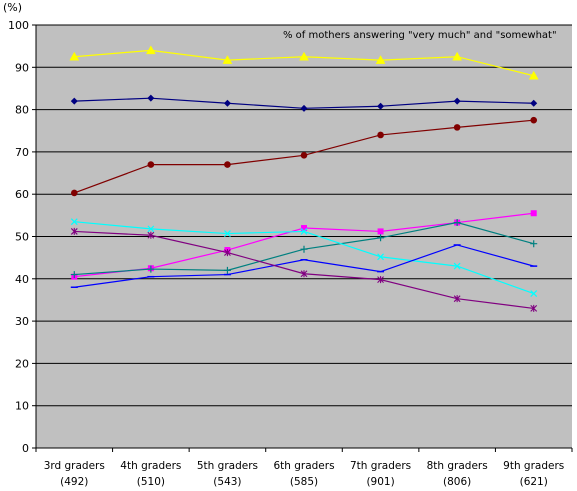 This screenshot has height=491, width=577. Describe the element at coordinates (227, 482) in the screenshot. I see `x-tick-sample-size: (543)` at that location.